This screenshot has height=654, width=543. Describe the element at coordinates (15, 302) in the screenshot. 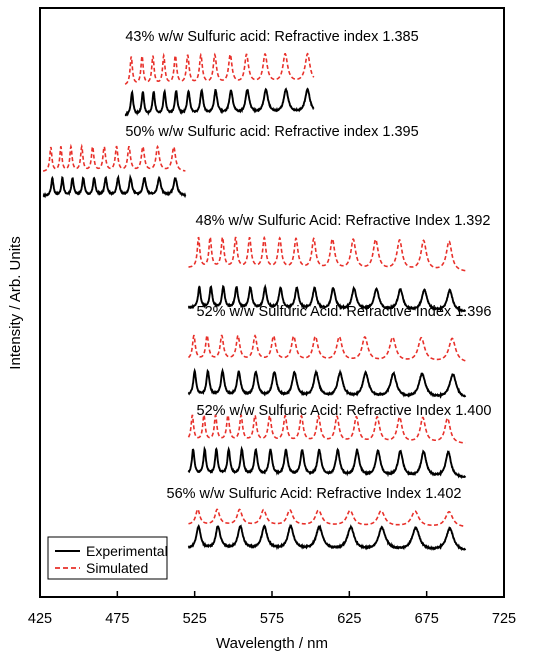

I see `y-axis-label: Intensity / Arb. Units` at that location.